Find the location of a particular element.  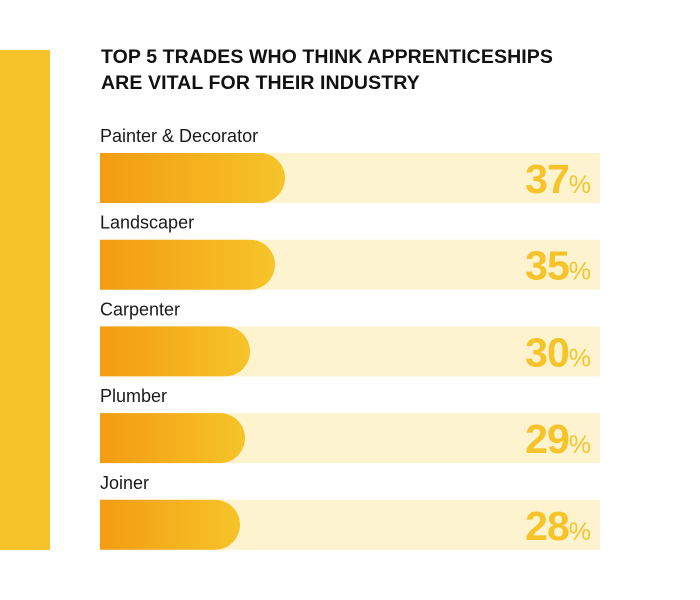

value-label: 29% is located at coordinates (558, 439).